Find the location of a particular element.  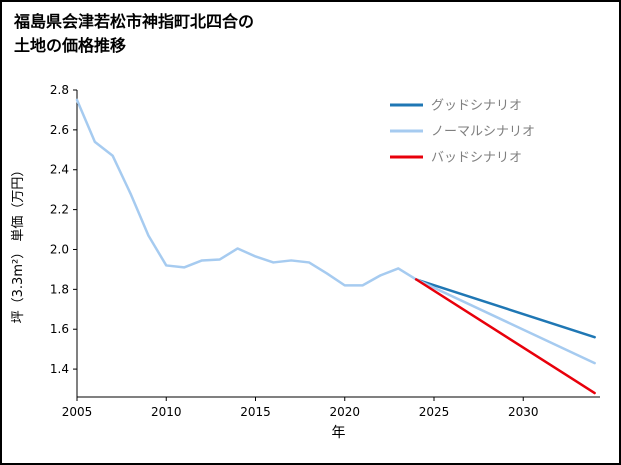

y-tick-label: 2.6 is located at coordinates (59, 130).